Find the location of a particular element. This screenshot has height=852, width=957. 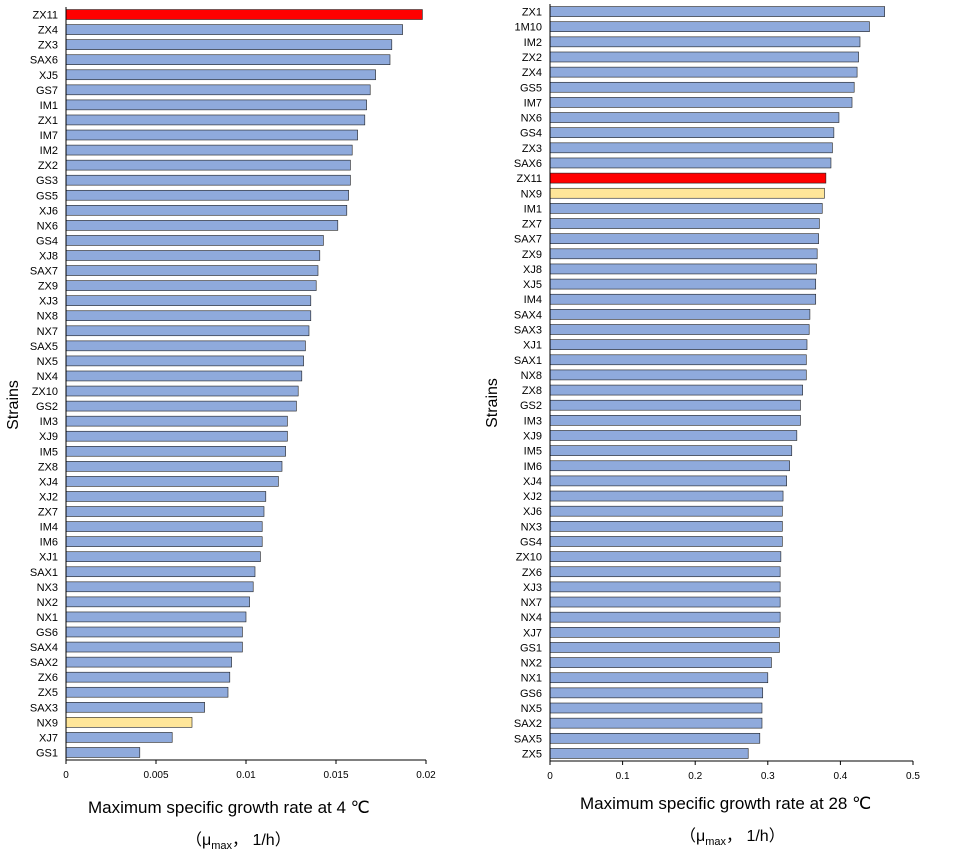

x-axis-label-4c: Maximum specific growth rate at 4 ℃ is located at coordinates (229, 807).